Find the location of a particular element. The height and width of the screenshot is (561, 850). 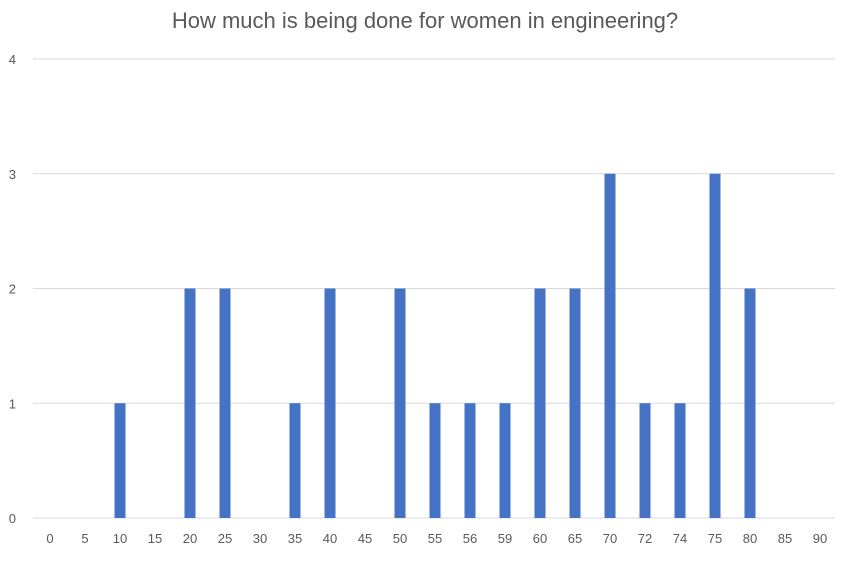

x-tick-label: 59 is located at coordinates (505, 538).